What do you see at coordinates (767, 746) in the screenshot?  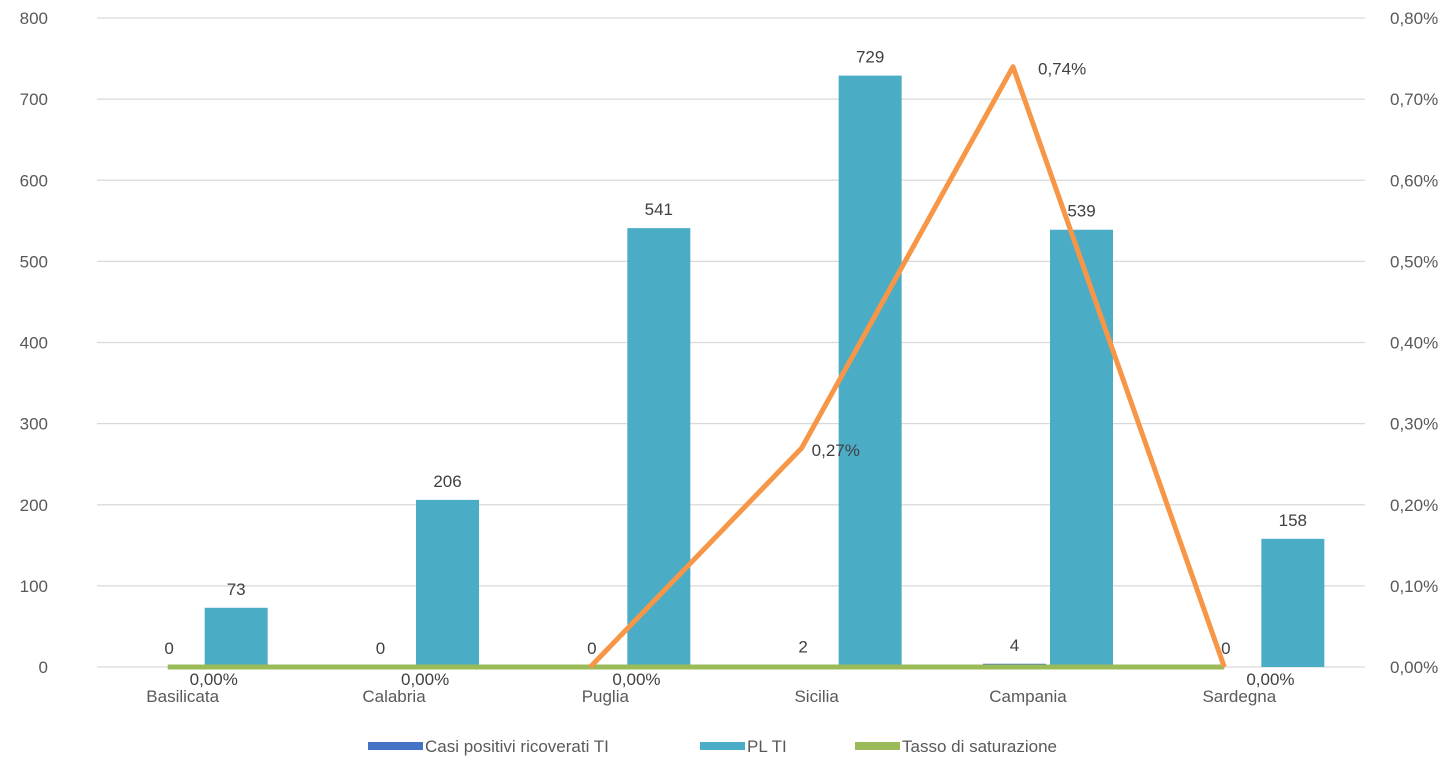 I see `legend-label: PL TI` at bounding box center [767, 746].